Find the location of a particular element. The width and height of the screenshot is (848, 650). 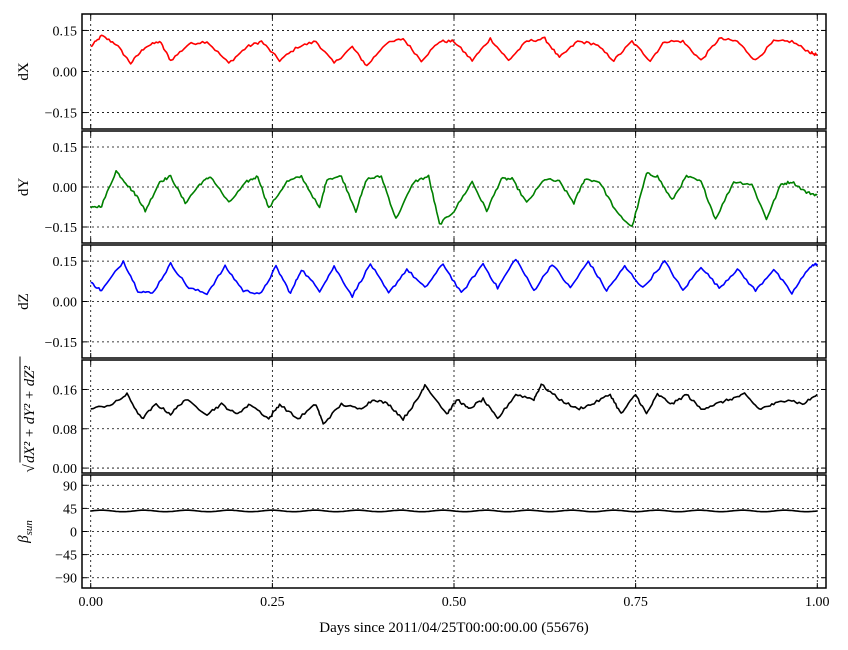

y-axis-label: dX is located at coordinates (24, 71).